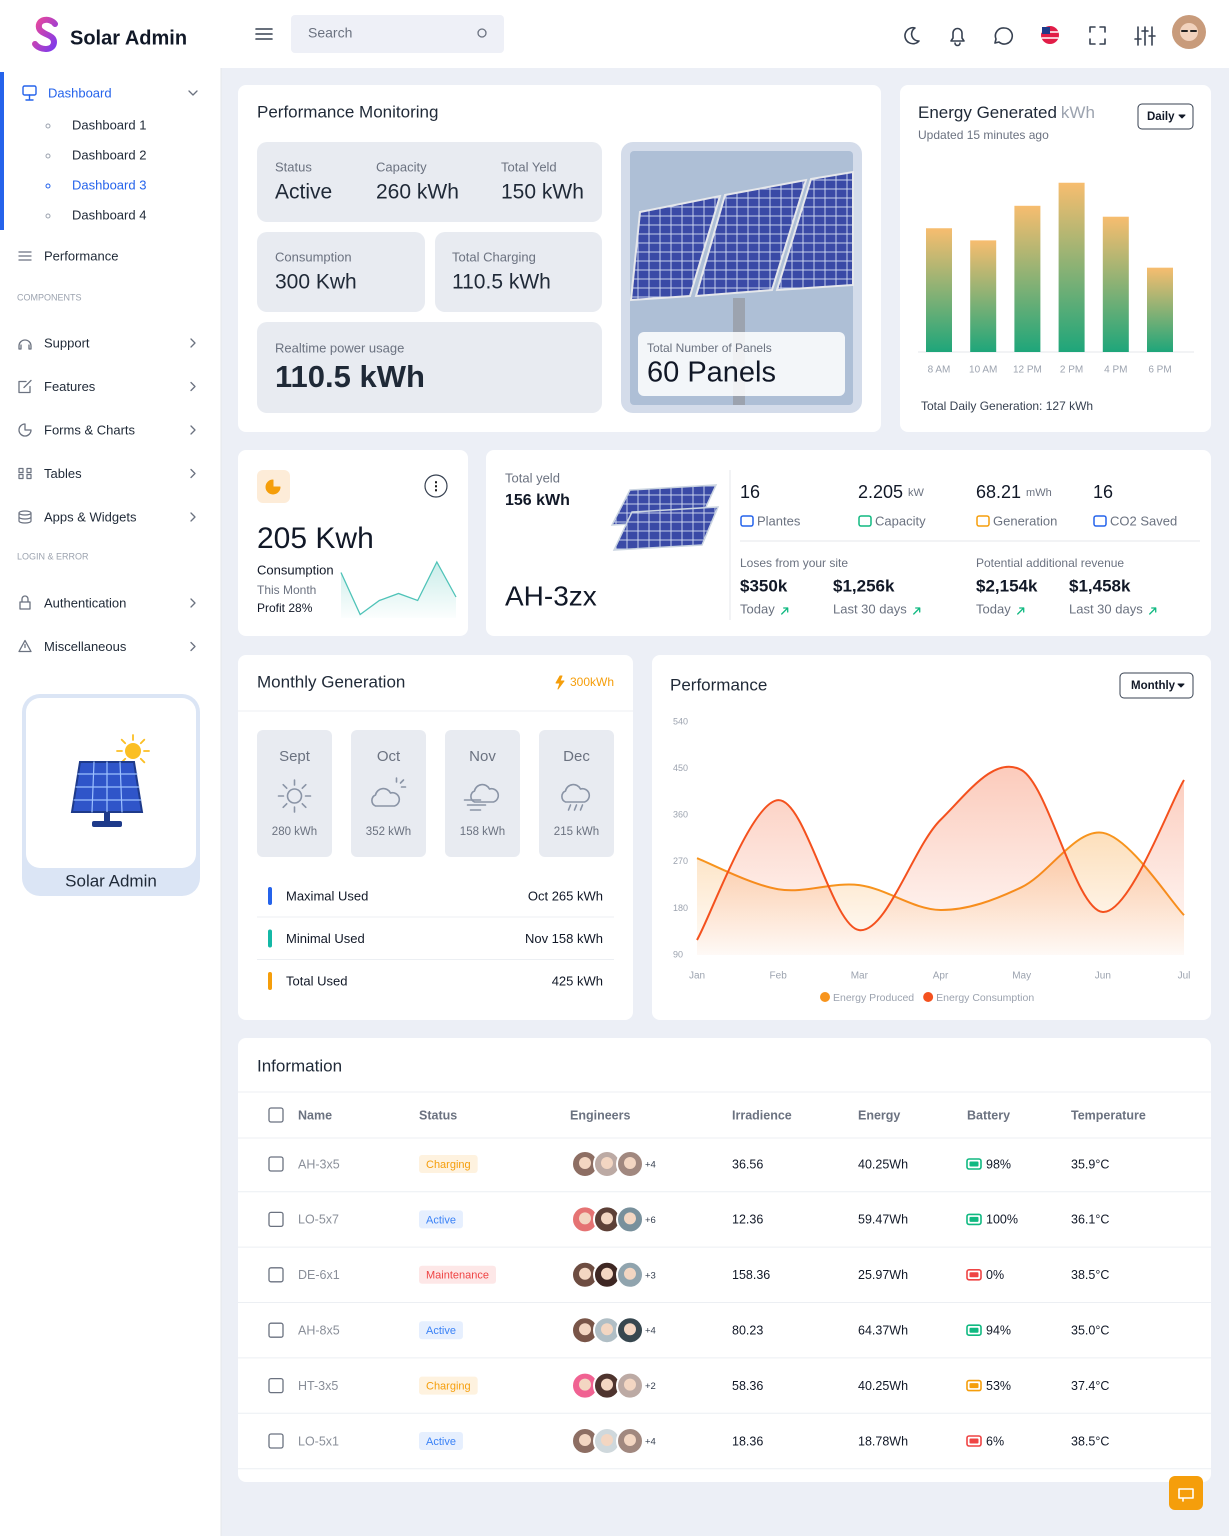 The height and width of the screenshot is (1536, 1229). What do you see at coordinates (303, 192) in the screenshot?
I see `stat-value: Active` at bounding box center [303, 192].